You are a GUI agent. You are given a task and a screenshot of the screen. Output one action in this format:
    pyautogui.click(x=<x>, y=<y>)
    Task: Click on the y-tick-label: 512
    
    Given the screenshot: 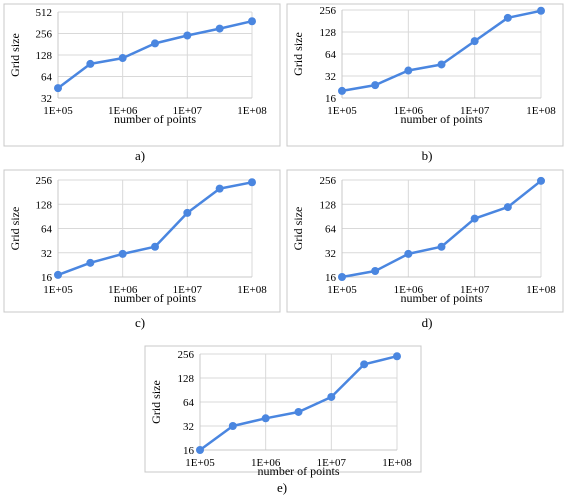 What is the action you would take?
    pyautogui.click(x=44, y=13)
    